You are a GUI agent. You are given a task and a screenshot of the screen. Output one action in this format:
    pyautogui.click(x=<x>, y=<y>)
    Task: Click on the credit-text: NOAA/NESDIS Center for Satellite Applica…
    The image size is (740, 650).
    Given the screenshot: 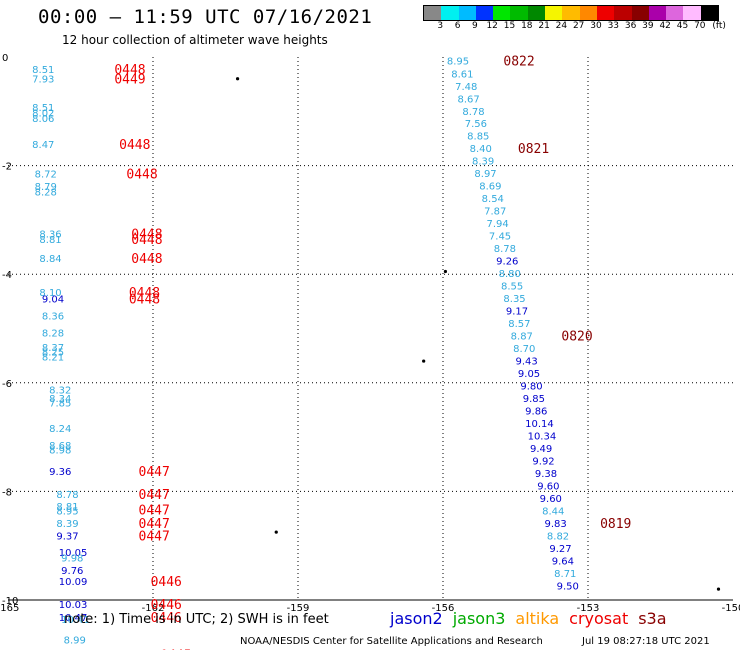 What is the action you would take?
    pyautogui.click(x=391, y=641)
    